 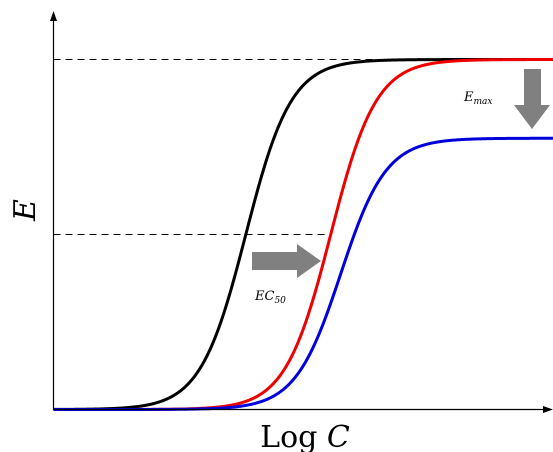 I want to click on ec50-annotation: EC50, so click(x=286, y=275).